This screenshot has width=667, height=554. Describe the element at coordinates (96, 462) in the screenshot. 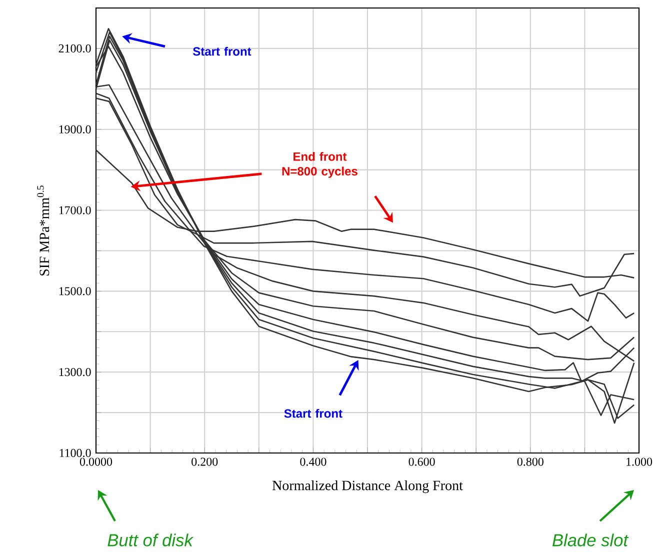

I see `x-tick-label: 0.0000` at that location.